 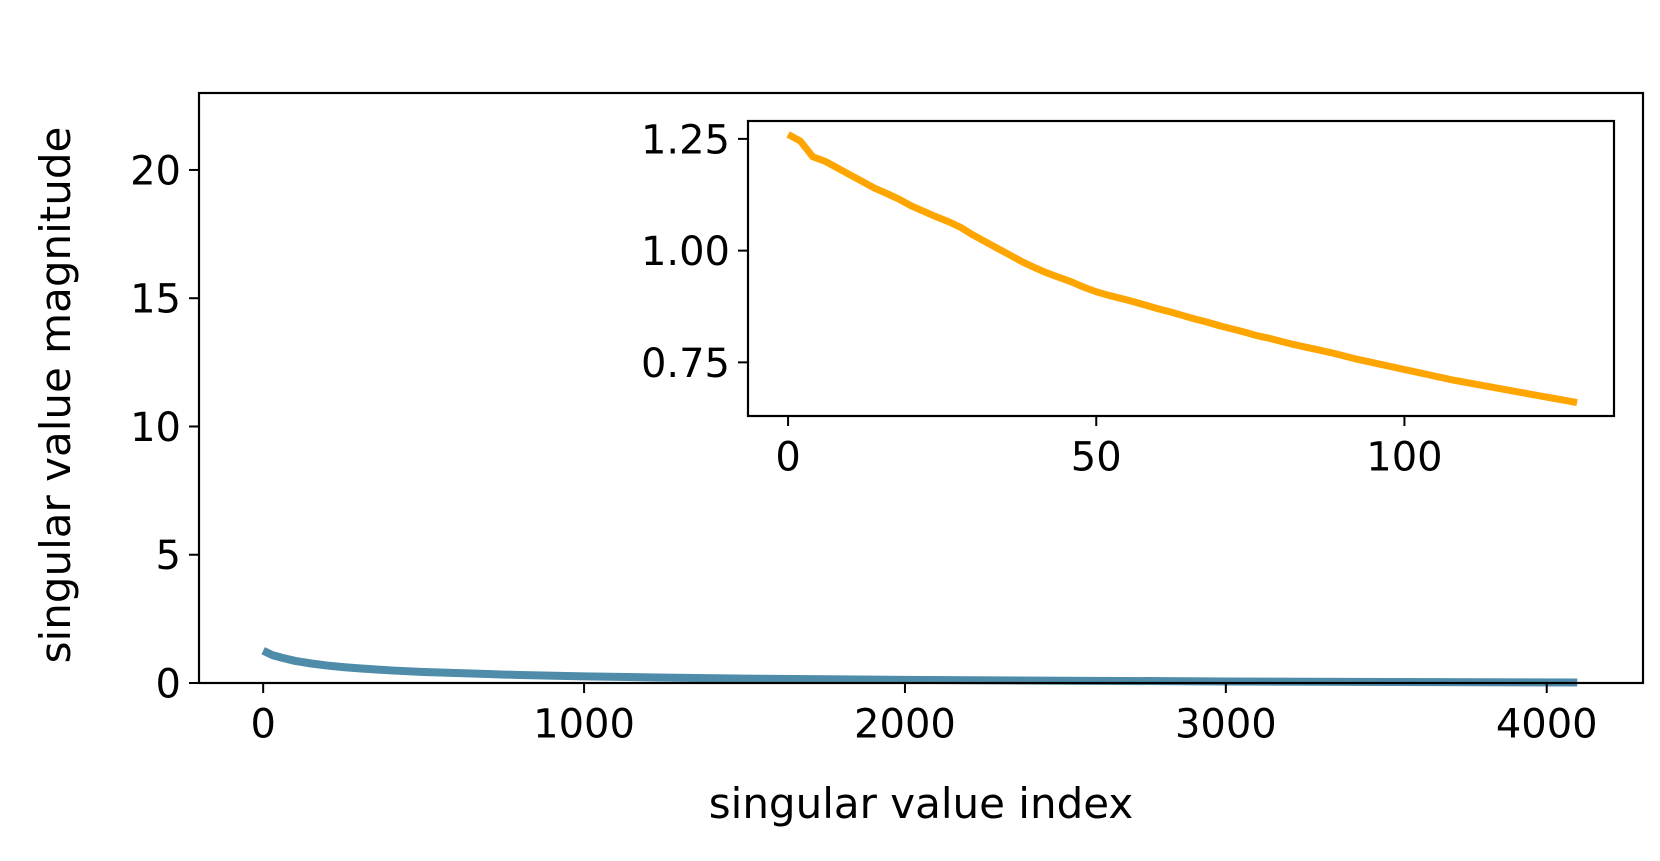 I want to click on inset-y-axis-ticks: 0.75 1.00 1.25, so click(x=694, y=252).